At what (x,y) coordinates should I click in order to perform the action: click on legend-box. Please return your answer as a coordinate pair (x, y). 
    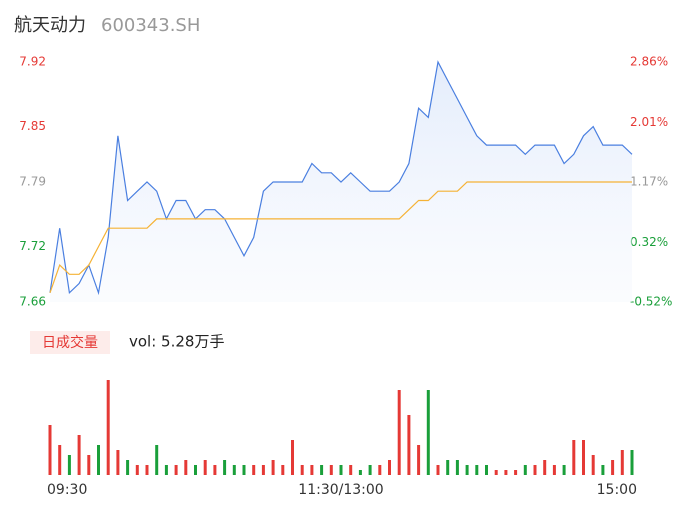
    Looking at the image, I should click on (70, 342).